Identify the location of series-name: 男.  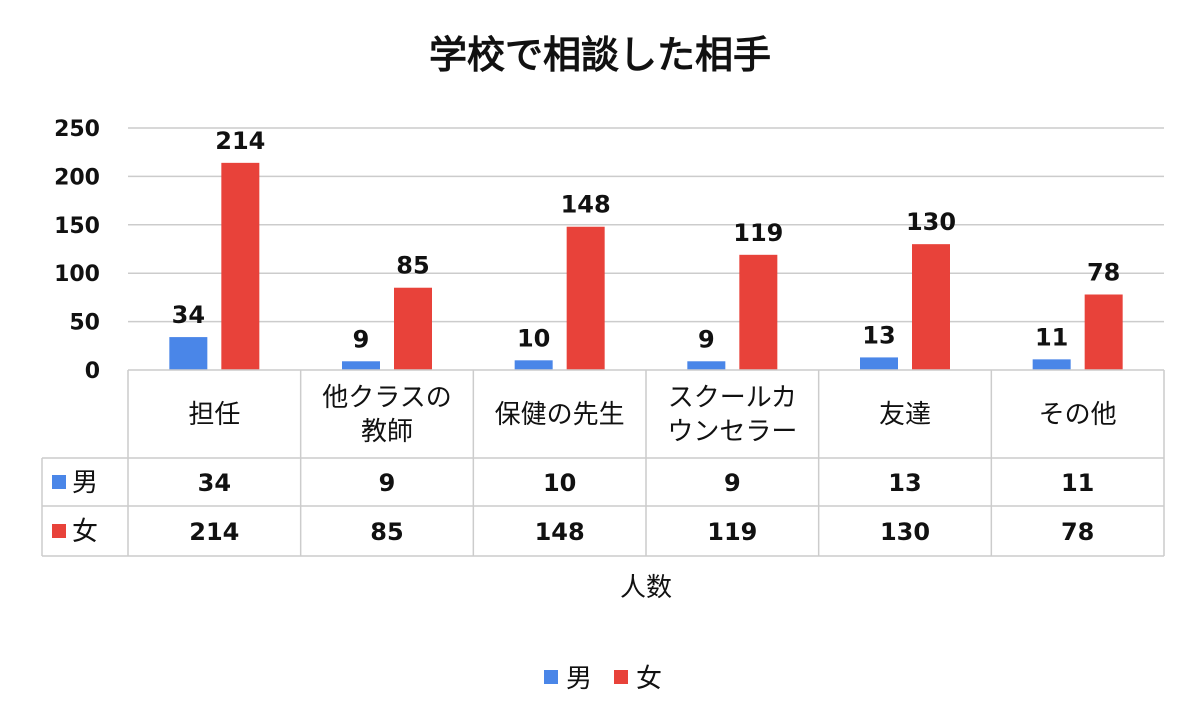
(85, 483).